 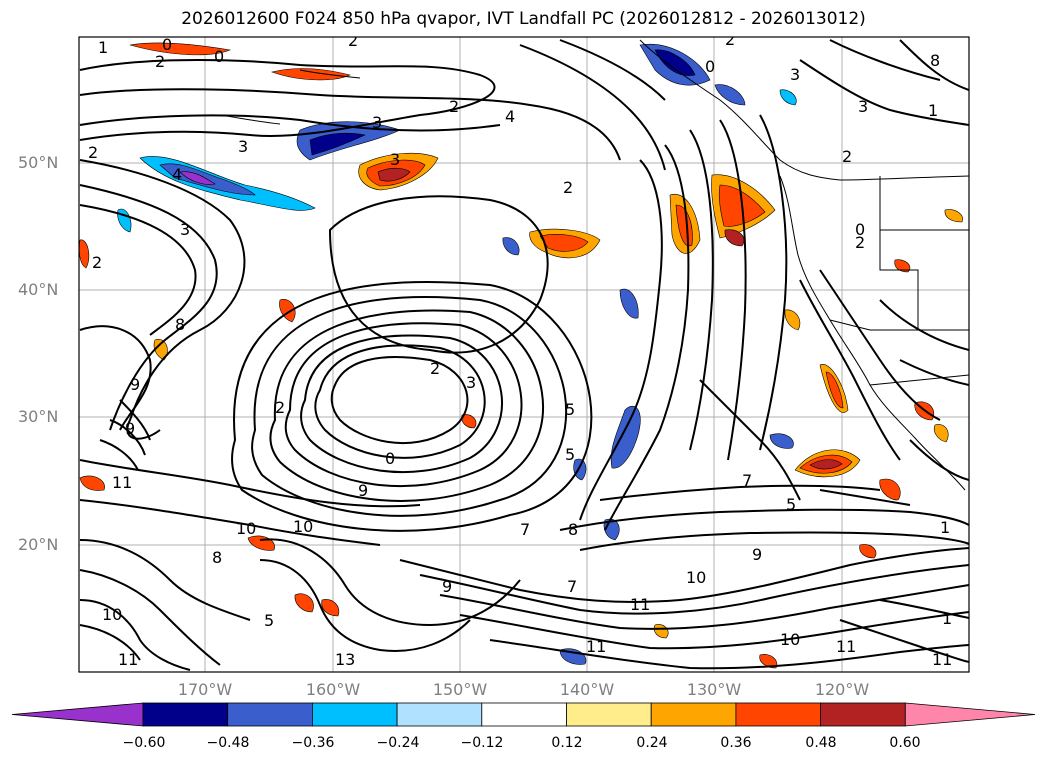 What do you see at coordinates (821, 743) in the screenshot?
I see `colorbar-tick: 0.48` at bounding box center [821, 743].